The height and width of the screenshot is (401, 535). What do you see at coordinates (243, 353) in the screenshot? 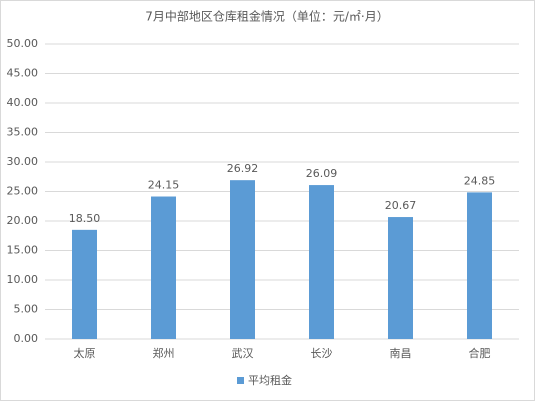
I see `x-tick-label: 武汉` at bounding box center [243, 353].